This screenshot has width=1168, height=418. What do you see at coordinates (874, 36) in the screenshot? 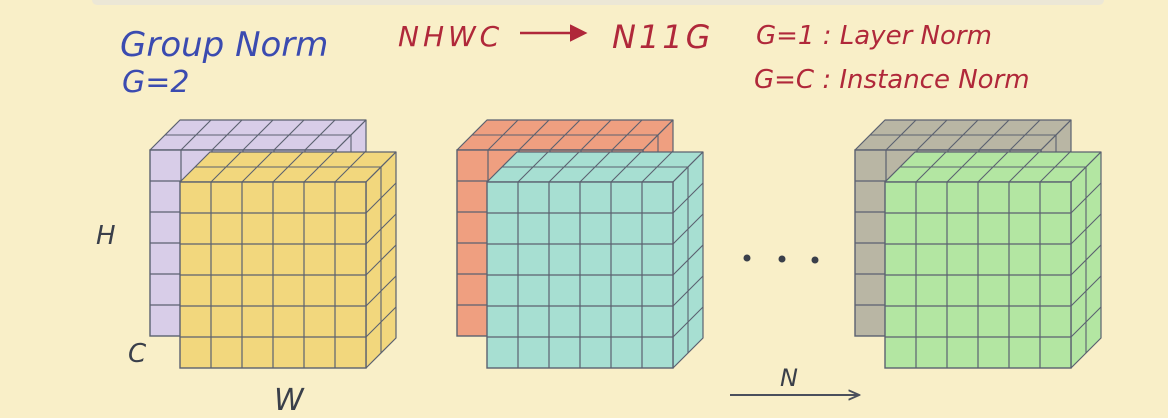
I see `note-g1: G=1 : Layer Norm` at bounding box center [874, 36].